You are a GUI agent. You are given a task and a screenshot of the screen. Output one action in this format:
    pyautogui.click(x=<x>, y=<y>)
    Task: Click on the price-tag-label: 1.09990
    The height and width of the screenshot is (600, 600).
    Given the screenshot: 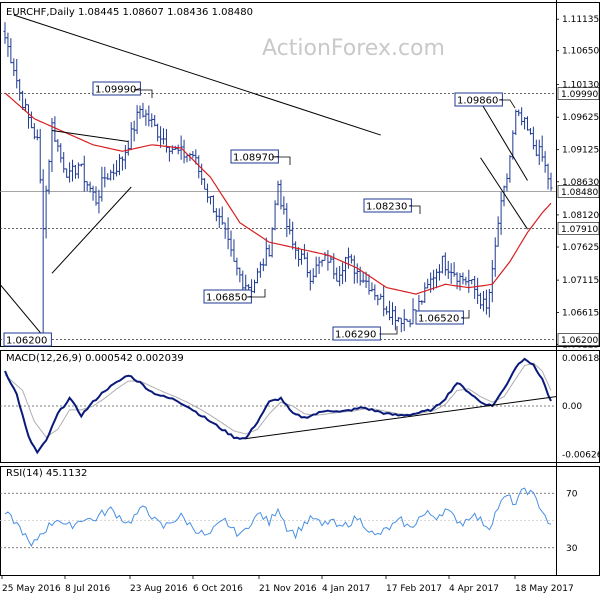 What is the action you would take?
    pyautogui.click(x=579, y=95)
    